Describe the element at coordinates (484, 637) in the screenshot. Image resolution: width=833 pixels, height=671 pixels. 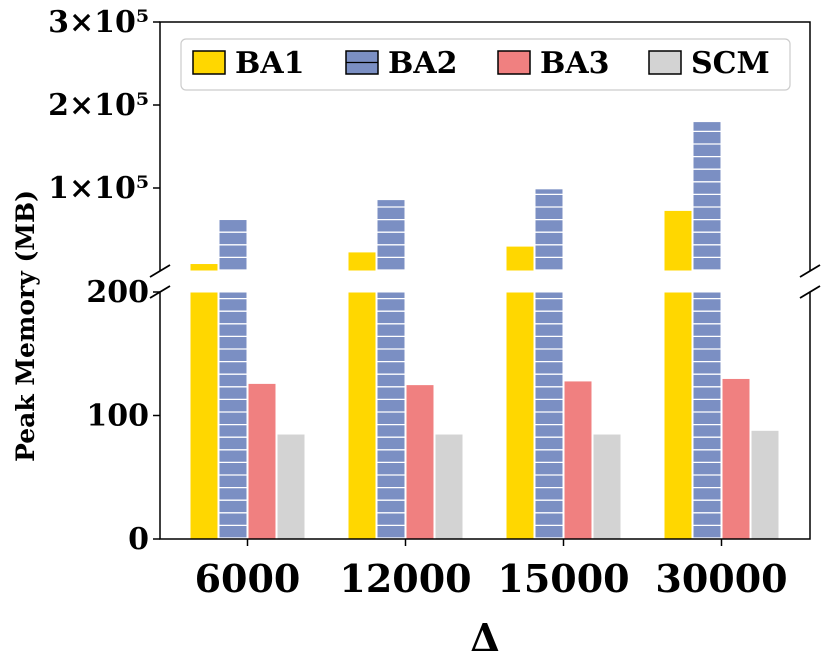
I see `x-axis-label: Δ` at that location.